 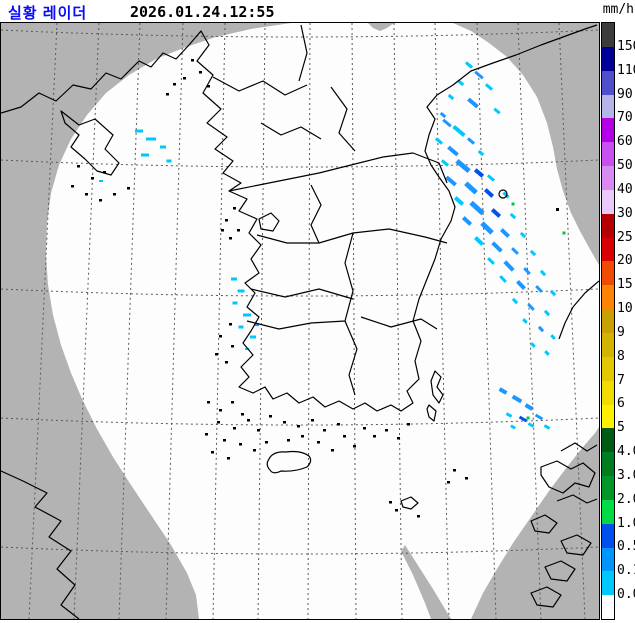 What do you see at coordinates (625, 141) in the screenshot?
I see `colorbar-label: 60` at bounding box center [625, 141].